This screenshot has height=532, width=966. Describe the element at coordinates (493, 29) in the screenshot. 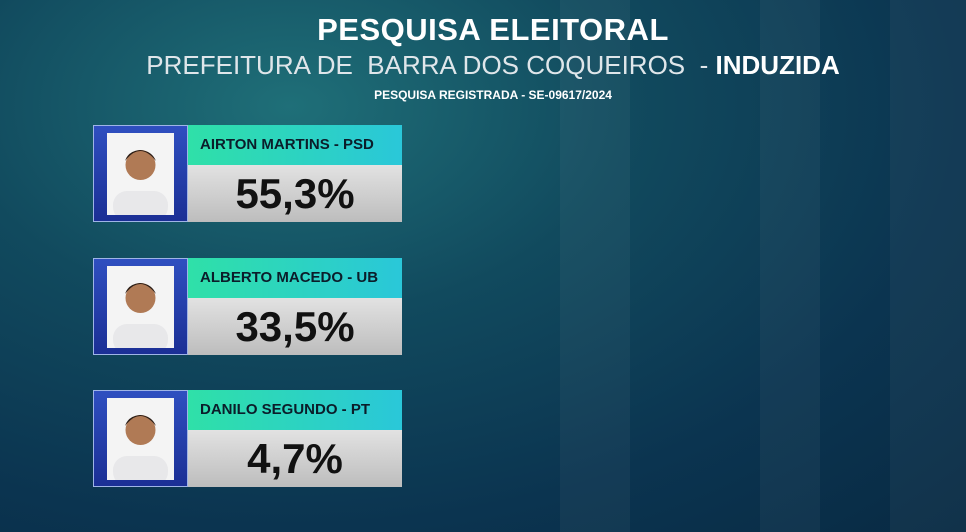

I see `title: PESQUISA ELEITORAL` at that location.